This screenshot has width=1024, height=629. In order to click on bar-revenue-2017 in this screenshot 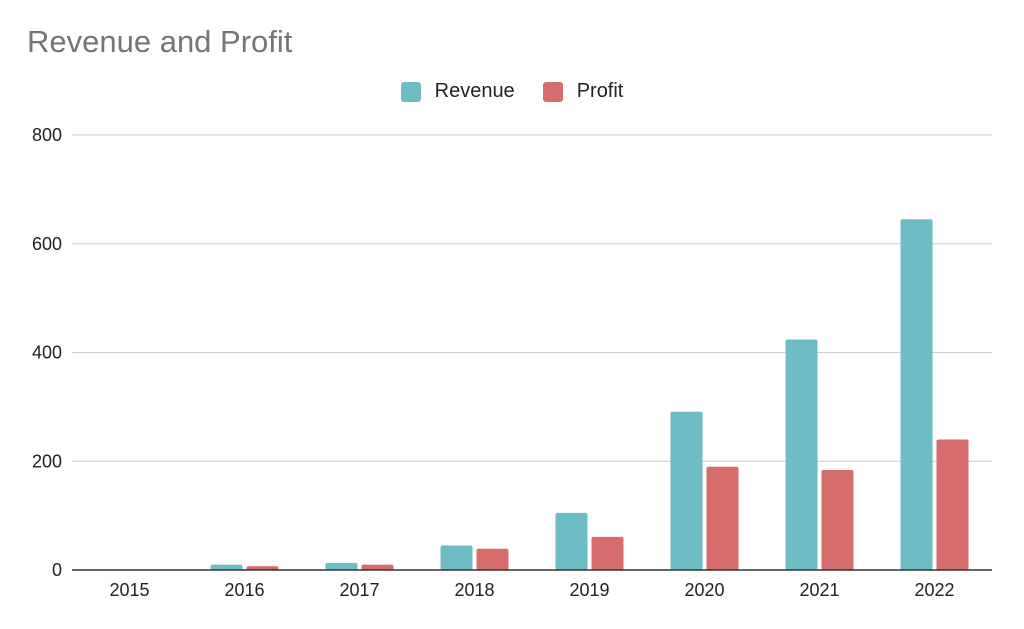, I will do `click(341, 566)`.